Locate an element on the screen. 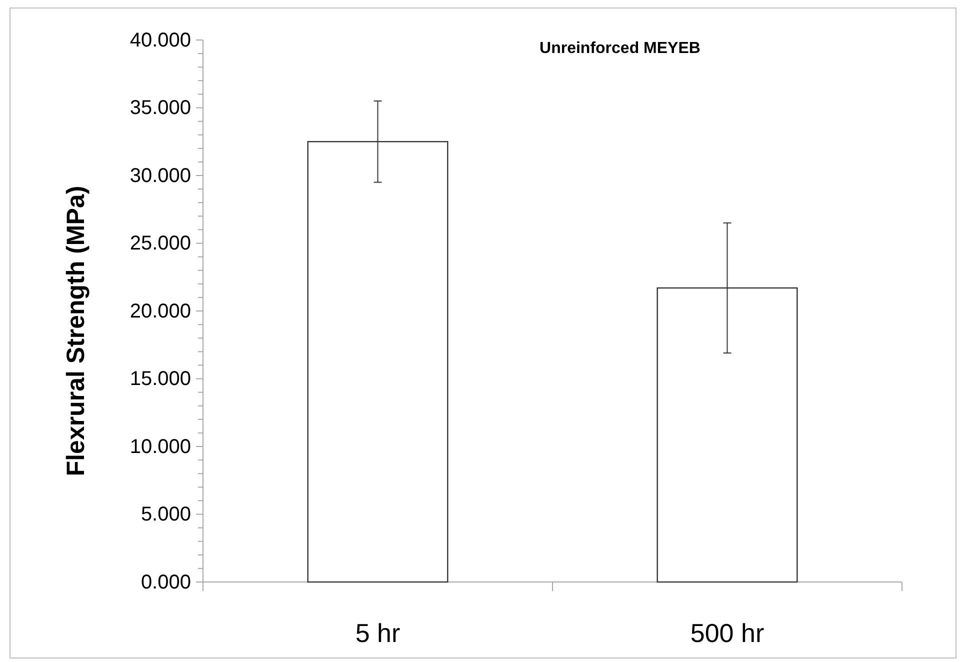  y-tick-label: 15.000 is located at coordinates (160, 379).